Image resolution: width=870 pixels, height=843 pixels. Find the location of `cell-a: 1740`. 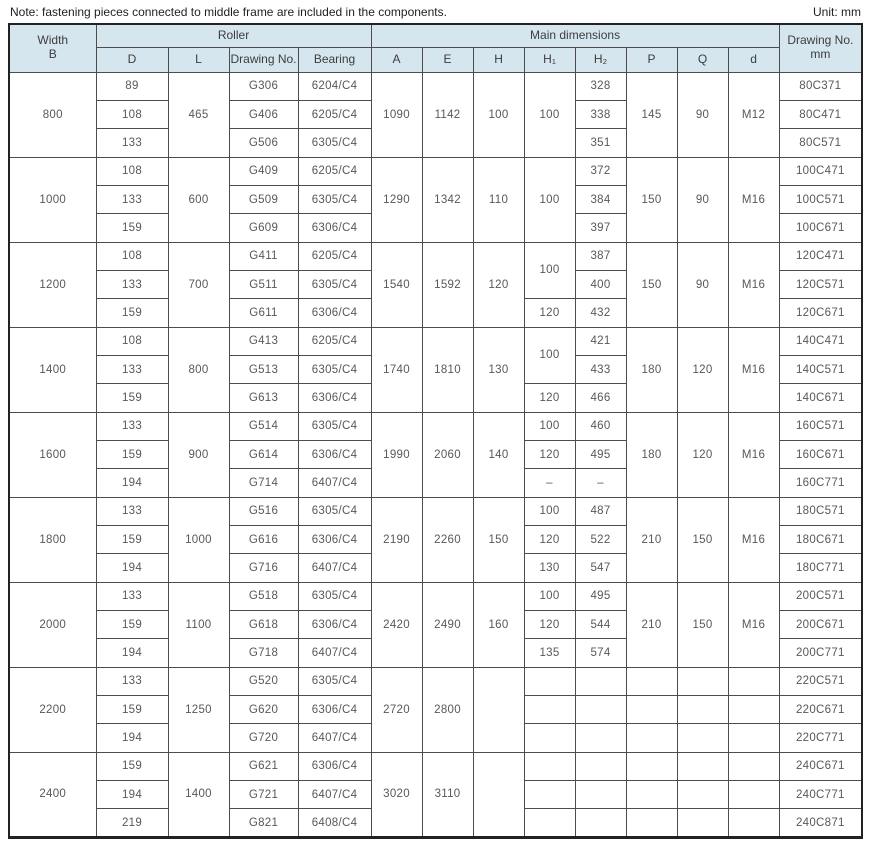

cell-a: 1740 is located at coordinates (396, 369).